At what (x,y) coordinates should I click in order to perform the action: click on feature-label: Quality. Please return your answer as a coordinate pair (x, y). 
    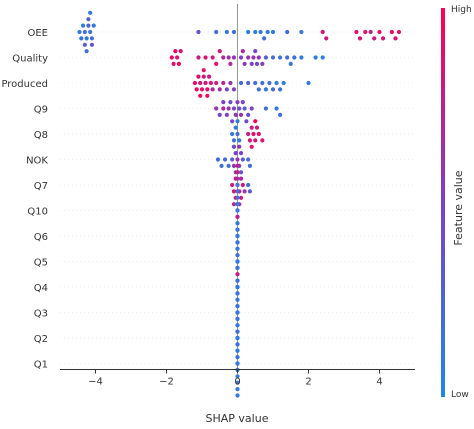
    Looking at the image, I should click on (30, 59).